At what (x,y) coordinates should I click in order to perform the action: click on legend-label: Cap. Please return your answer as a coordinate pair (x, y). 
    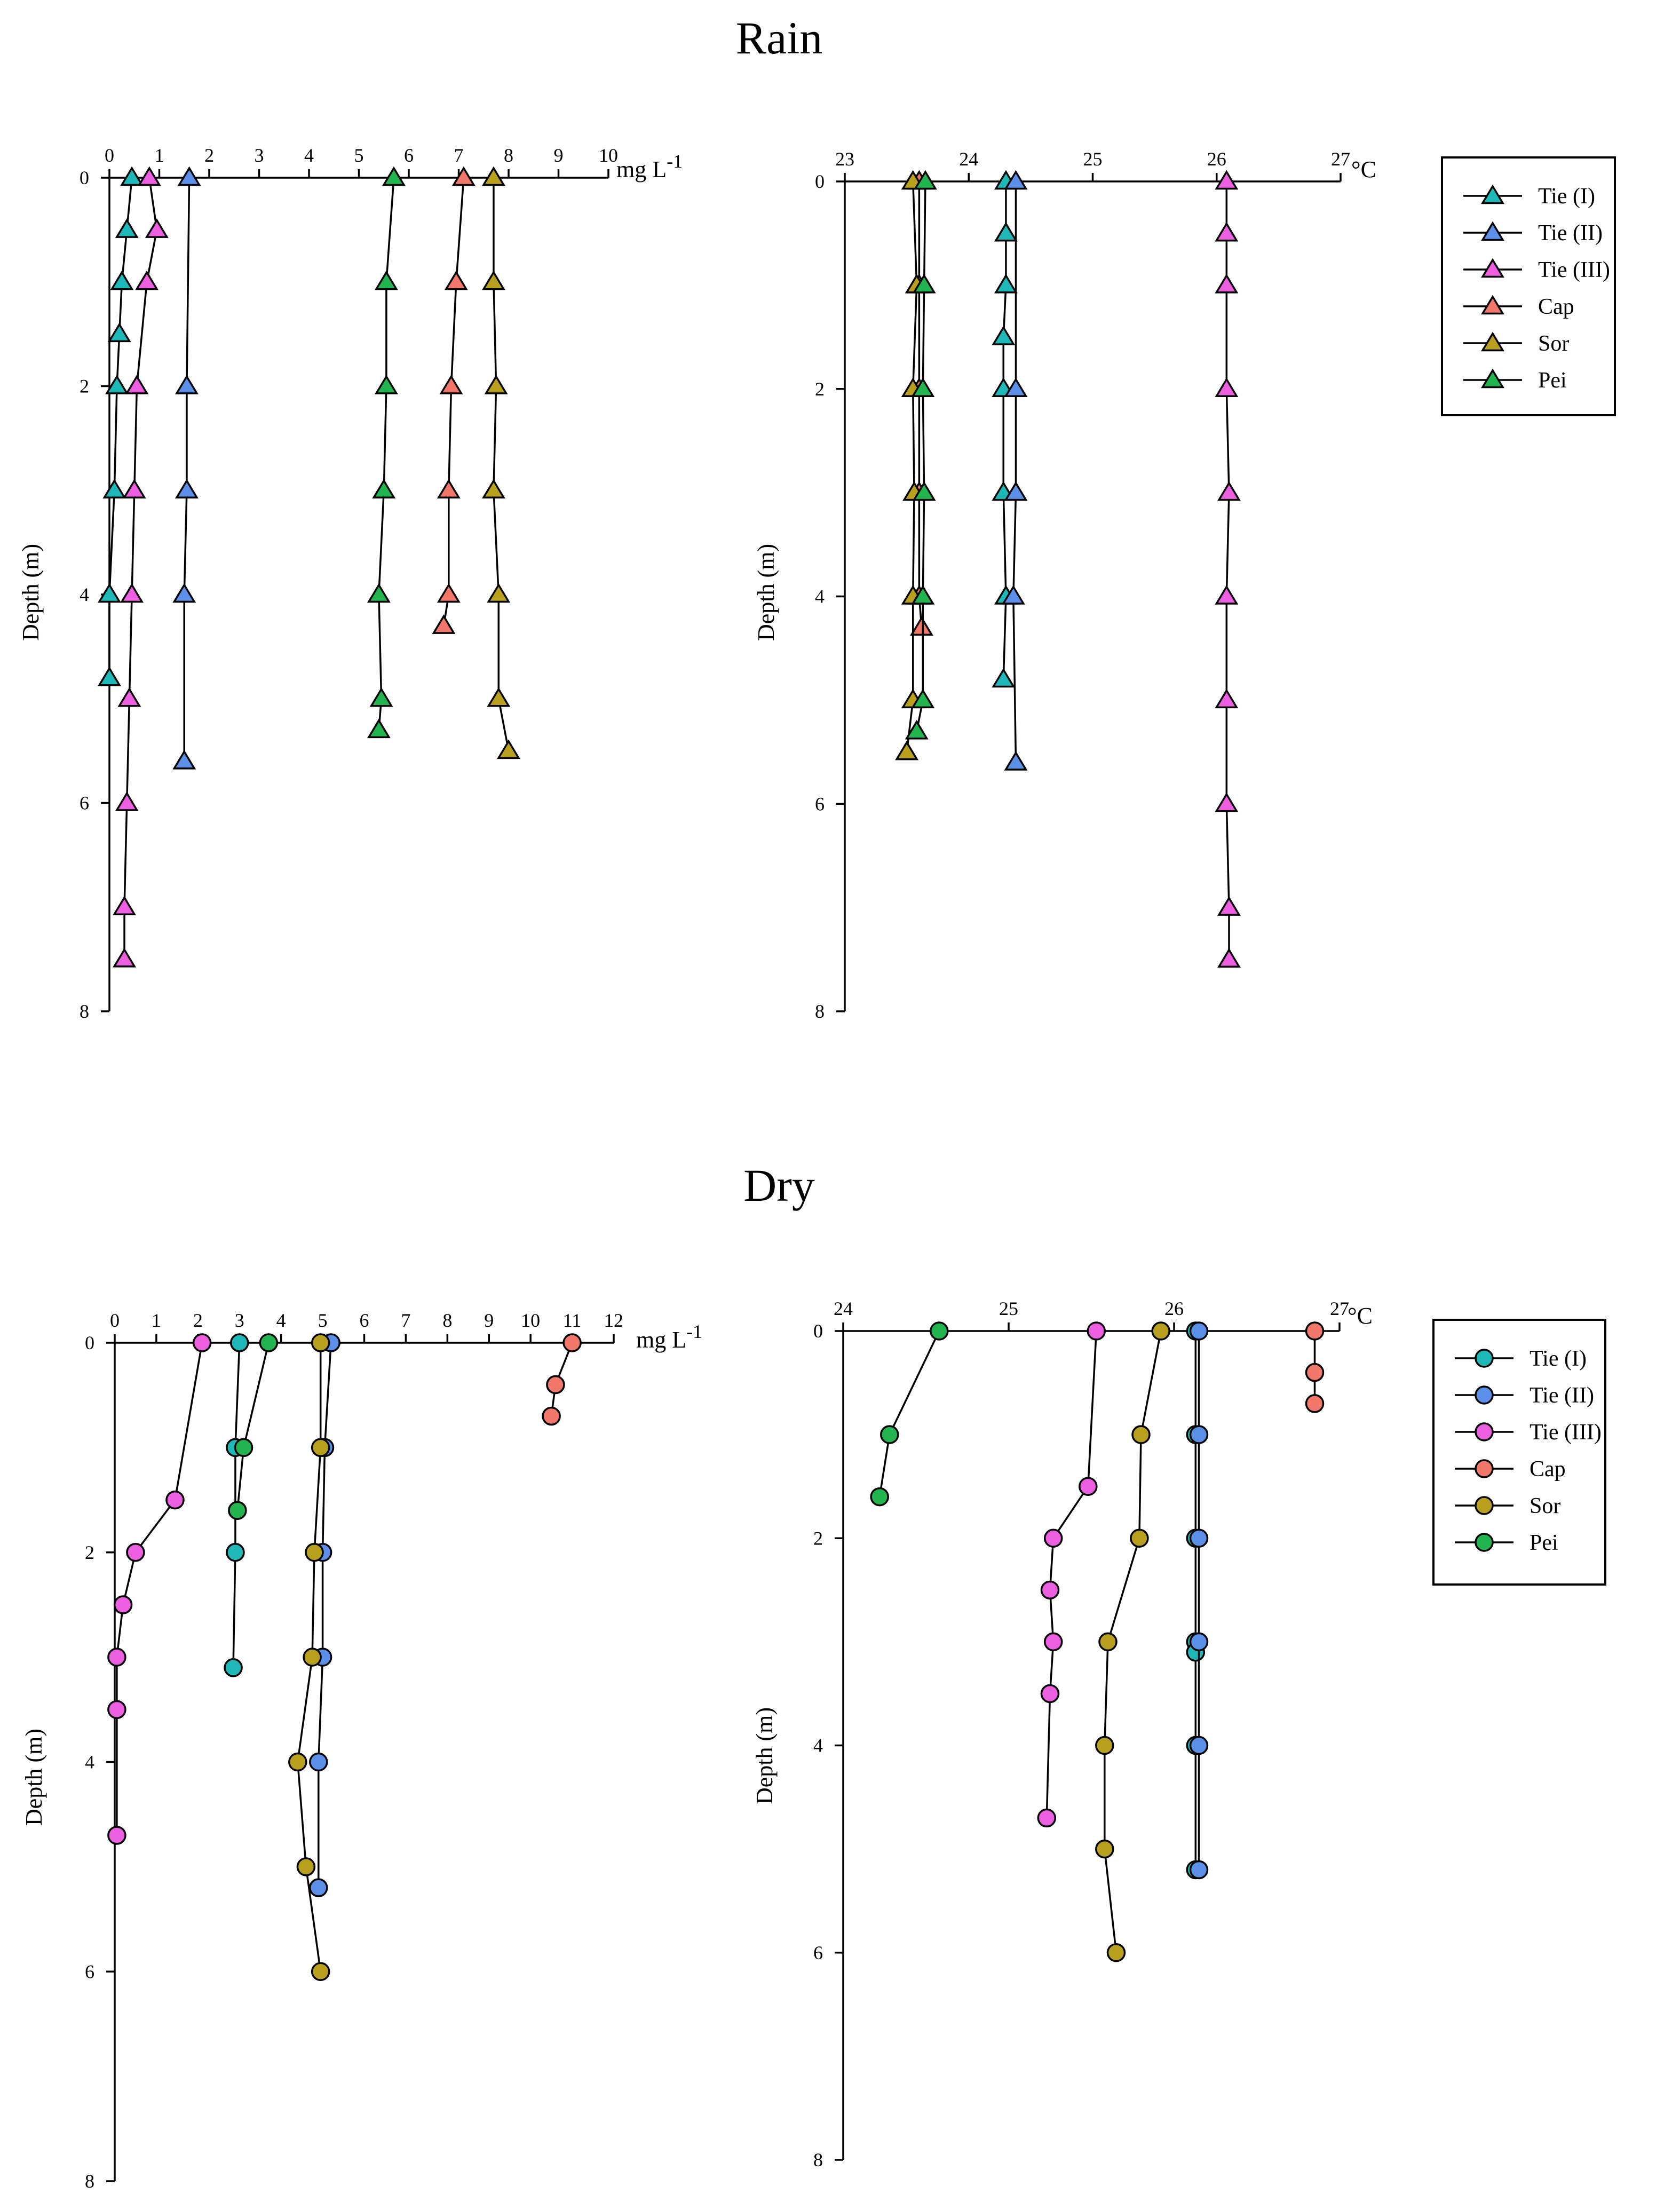
    Looking at the image, I should click on (1556, 307).